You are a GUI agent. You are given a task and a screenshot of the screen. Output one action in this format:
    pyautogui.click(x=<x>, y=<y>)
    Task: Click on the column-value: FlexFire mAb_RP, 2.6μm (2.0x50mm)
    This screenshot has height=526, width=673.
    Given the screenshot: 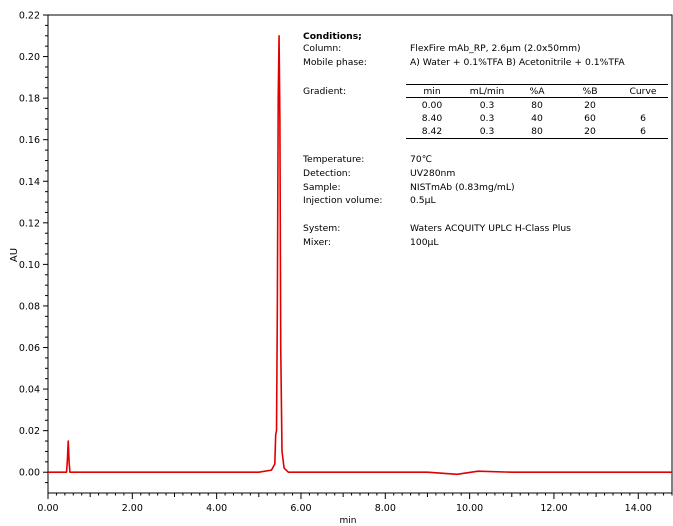 What is the action you would take?
    pyautogui.click(x=495, y=48)
    